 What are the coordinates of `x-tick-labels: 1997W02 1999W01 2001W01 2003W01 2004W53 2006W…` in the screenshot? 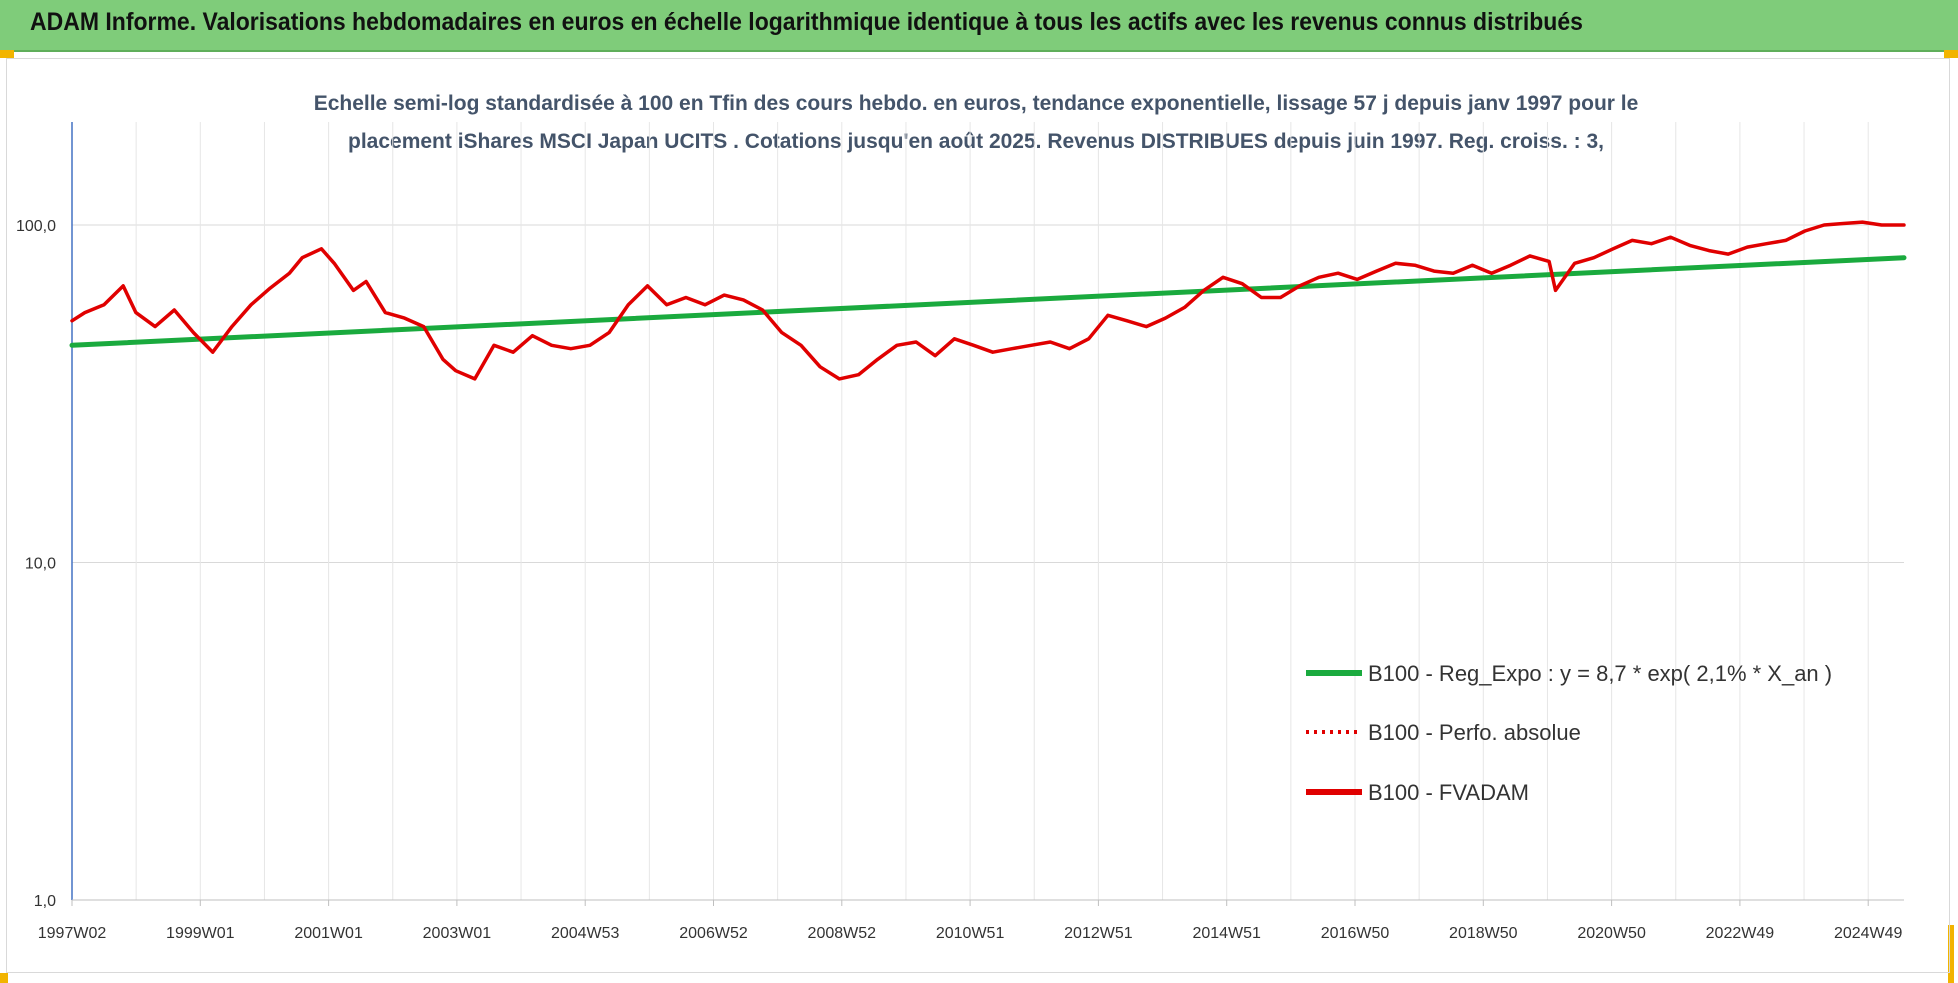 It's located at (970, 921).